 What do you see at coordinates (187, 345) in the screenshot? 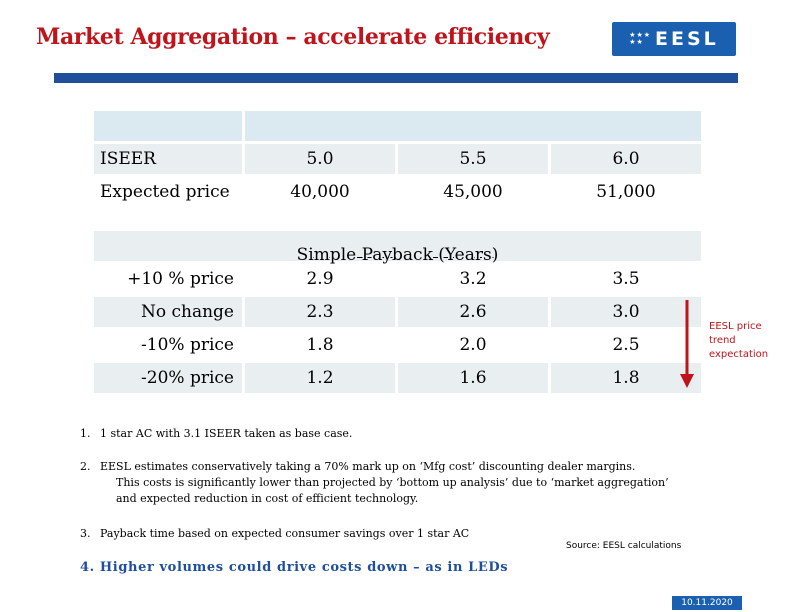
I see `row-label: -10% price` at bounding box center [187, 345].